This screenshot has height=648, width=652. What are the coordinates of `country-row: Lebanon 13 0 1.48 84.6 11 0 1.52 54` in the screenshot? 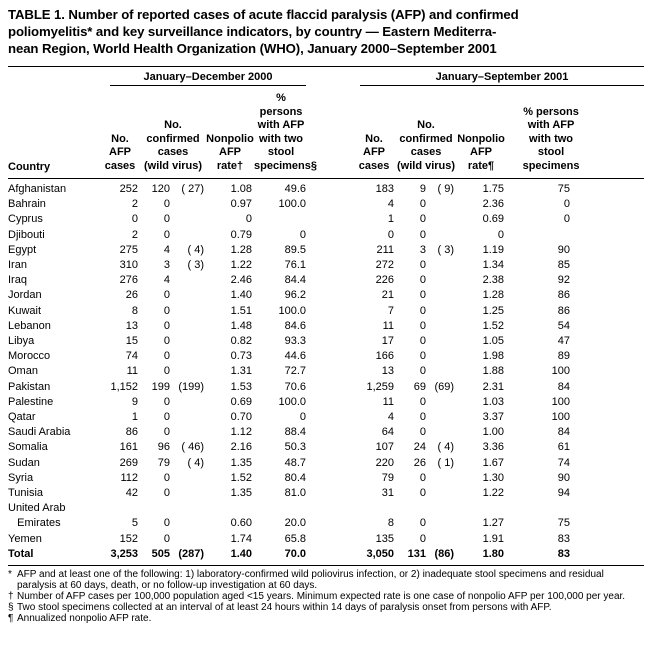 It's located at (326, 326).